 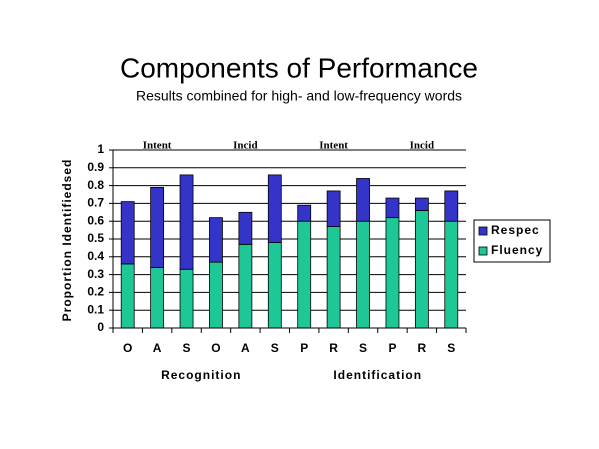 What do you see at coordinates (95, 309) in the screenshot?
I see `y-tick-label: 0.1` at bounding box center [95, 309].